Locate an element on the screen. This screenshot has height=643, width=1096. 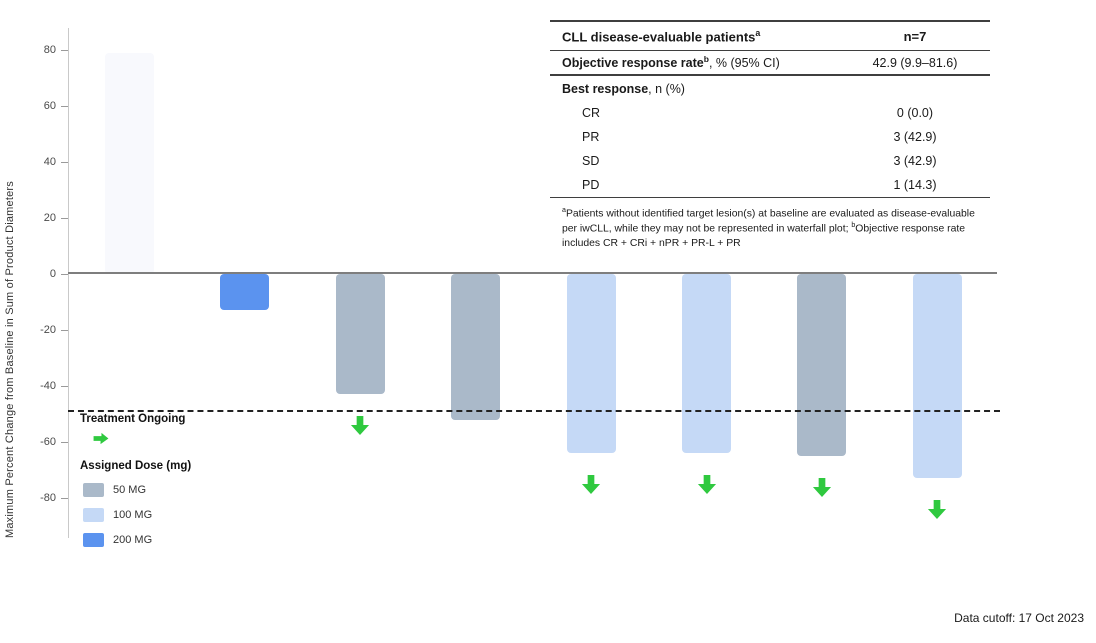
pr-label: PR is located at coordinates (591, 137).